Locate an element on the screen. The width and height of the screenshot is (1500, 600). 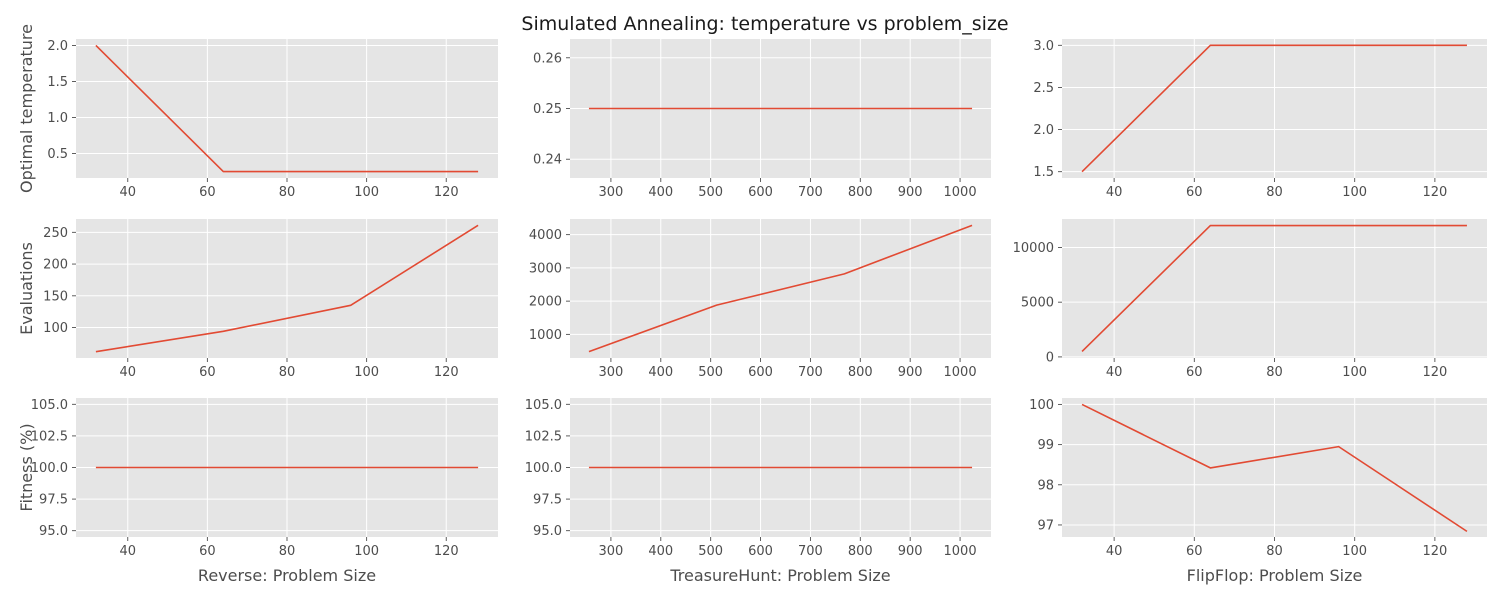
y-tick-label: 0.26 is located at coordinates (547, 58).